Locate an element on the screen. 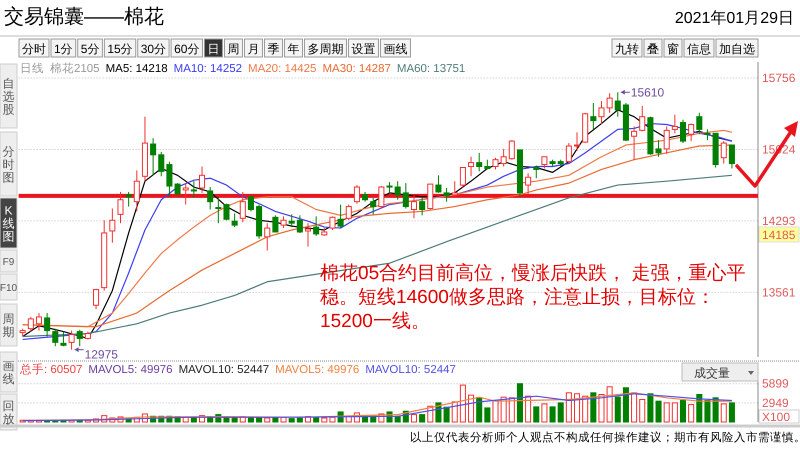 The image size is (800, 450). y-tick-label: 14293 is located at coordinates (779, 221).